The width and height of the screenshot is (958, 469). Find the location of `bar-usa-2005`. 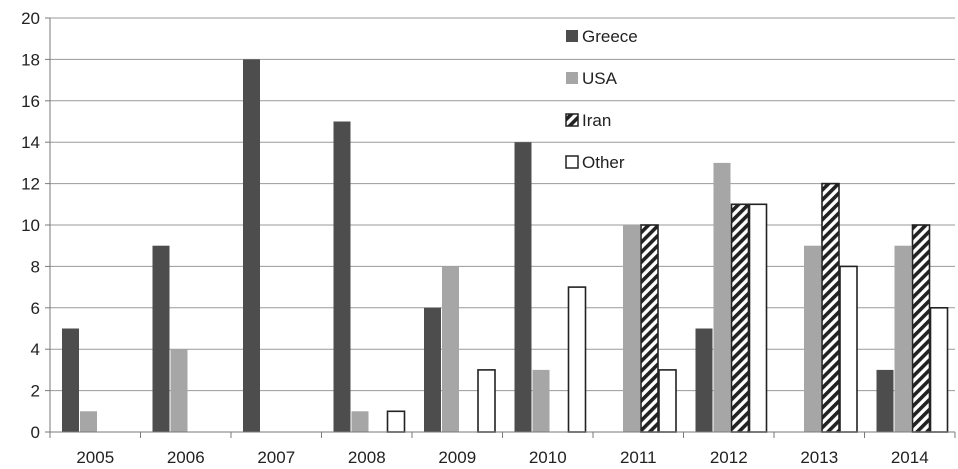

bar-usa-2005 is located at coordinates (88, 421).